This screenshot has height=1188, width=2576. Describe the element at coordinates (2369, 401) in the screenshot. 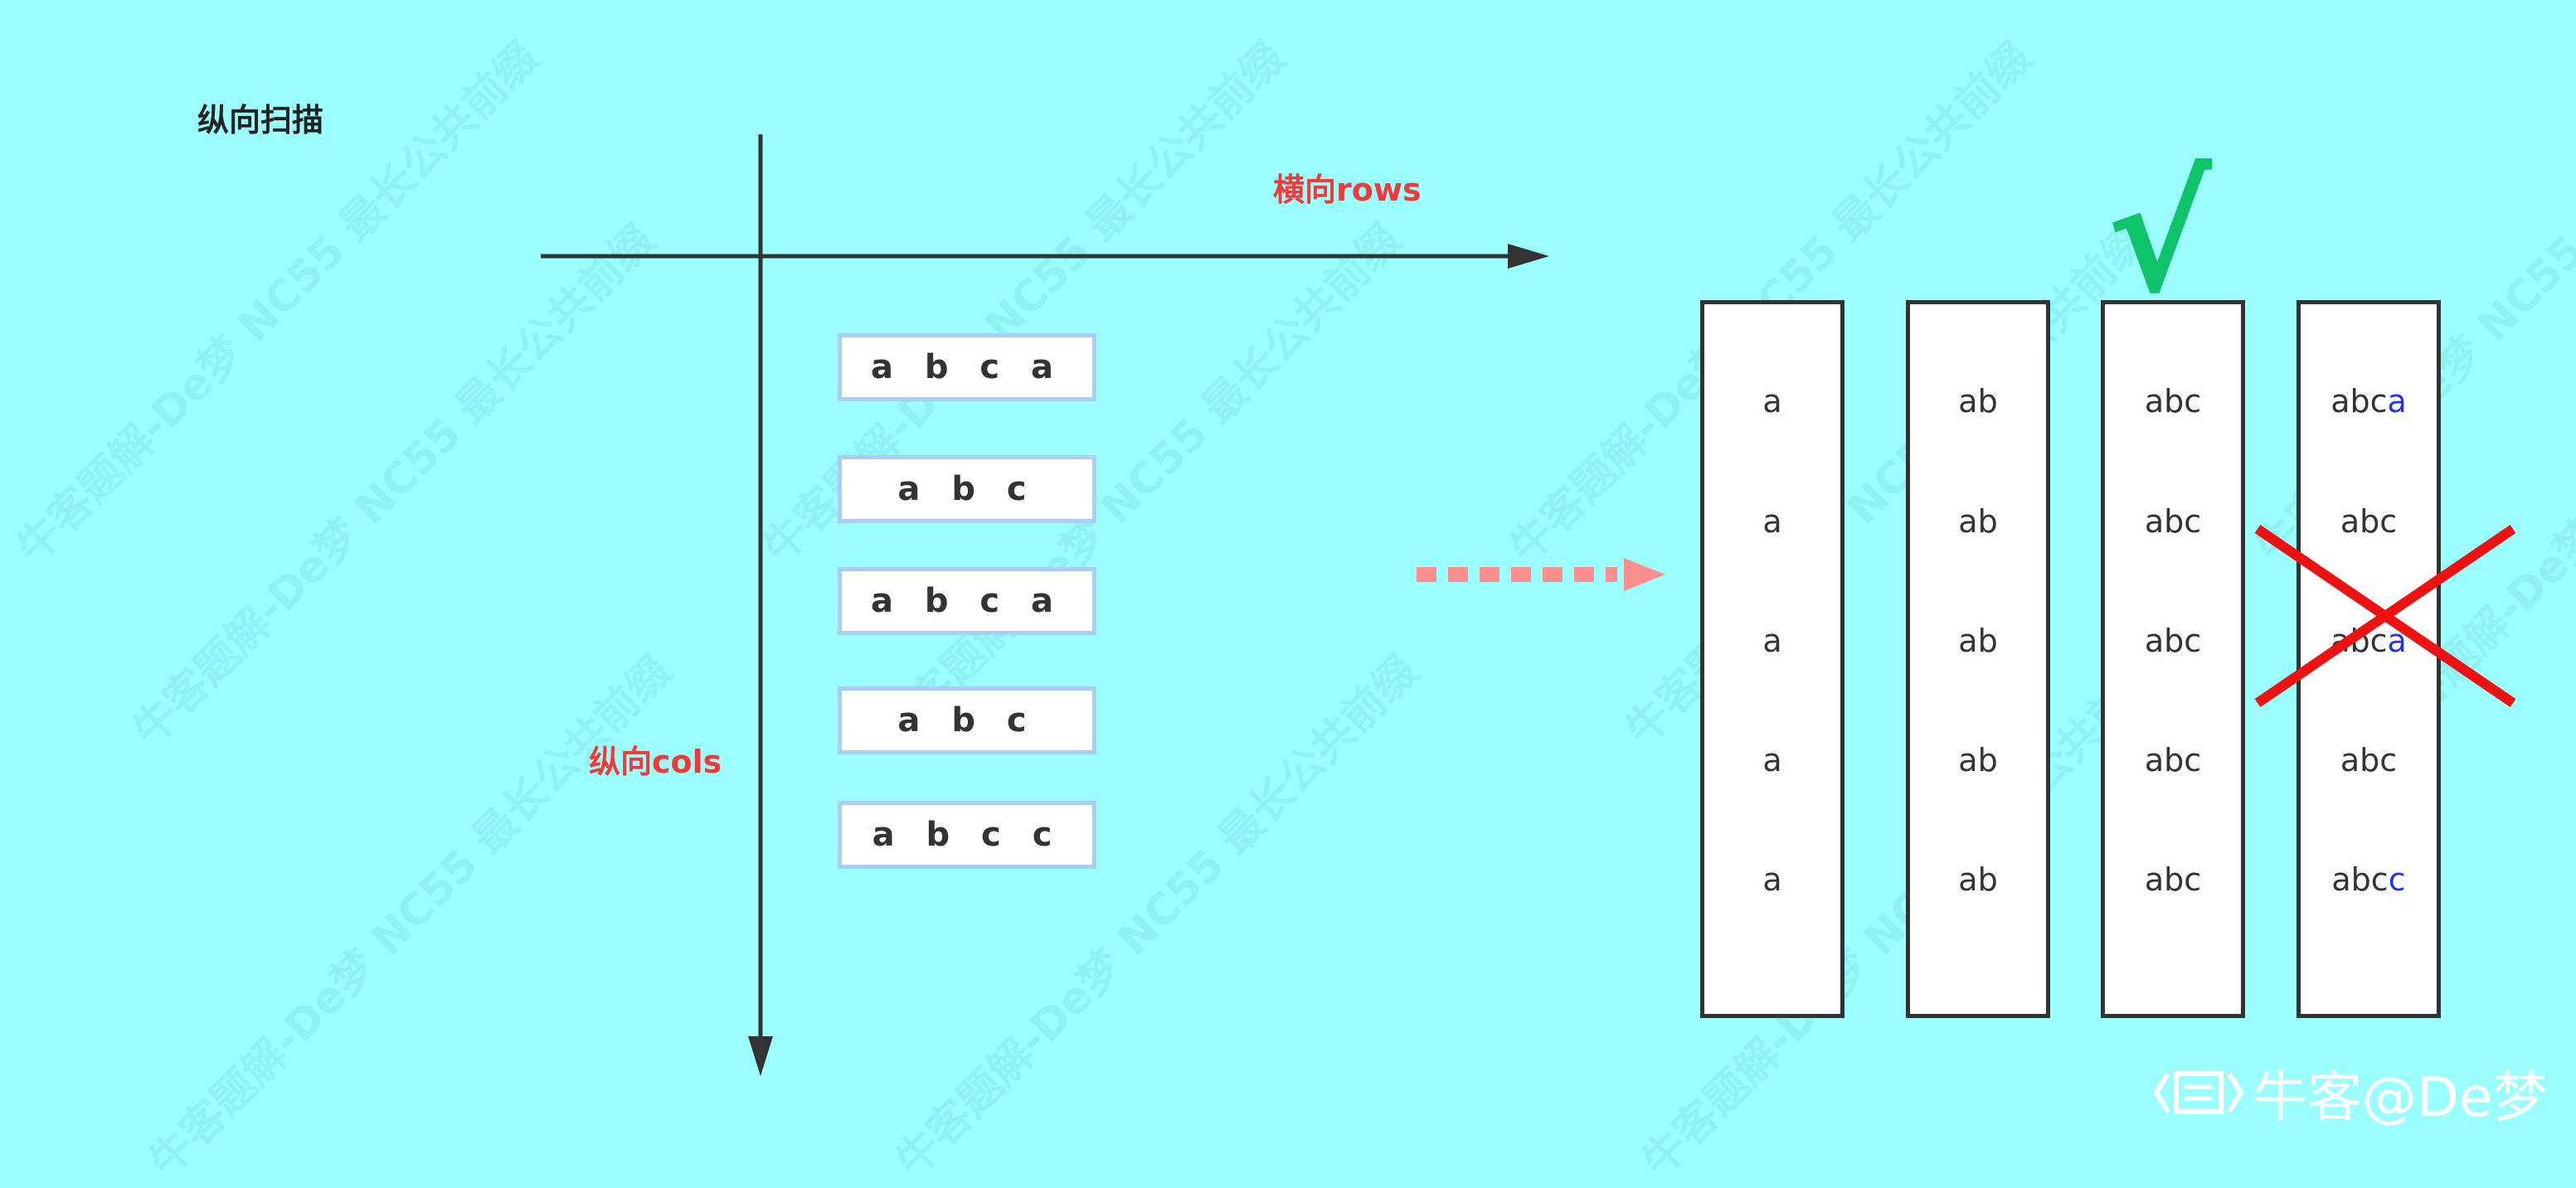

I see `prefix-cell: abca` at that location.